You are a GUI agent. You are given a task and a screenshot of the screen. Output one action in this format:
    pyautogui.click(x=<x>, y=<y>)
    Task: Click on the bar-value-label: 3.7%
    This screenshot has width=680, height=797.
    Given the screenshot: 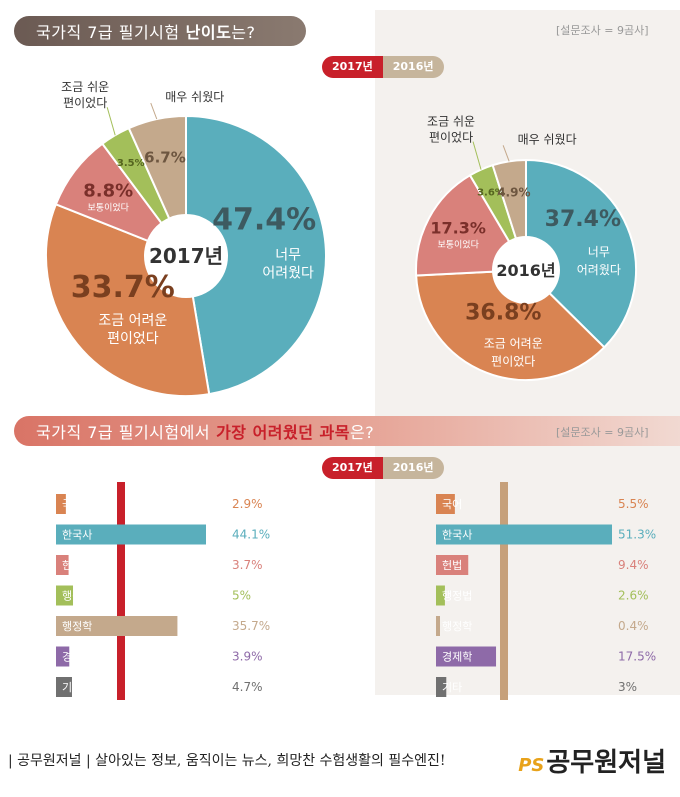 What is the action you would take?
    pyautogui.click(x=247, y=565)
    